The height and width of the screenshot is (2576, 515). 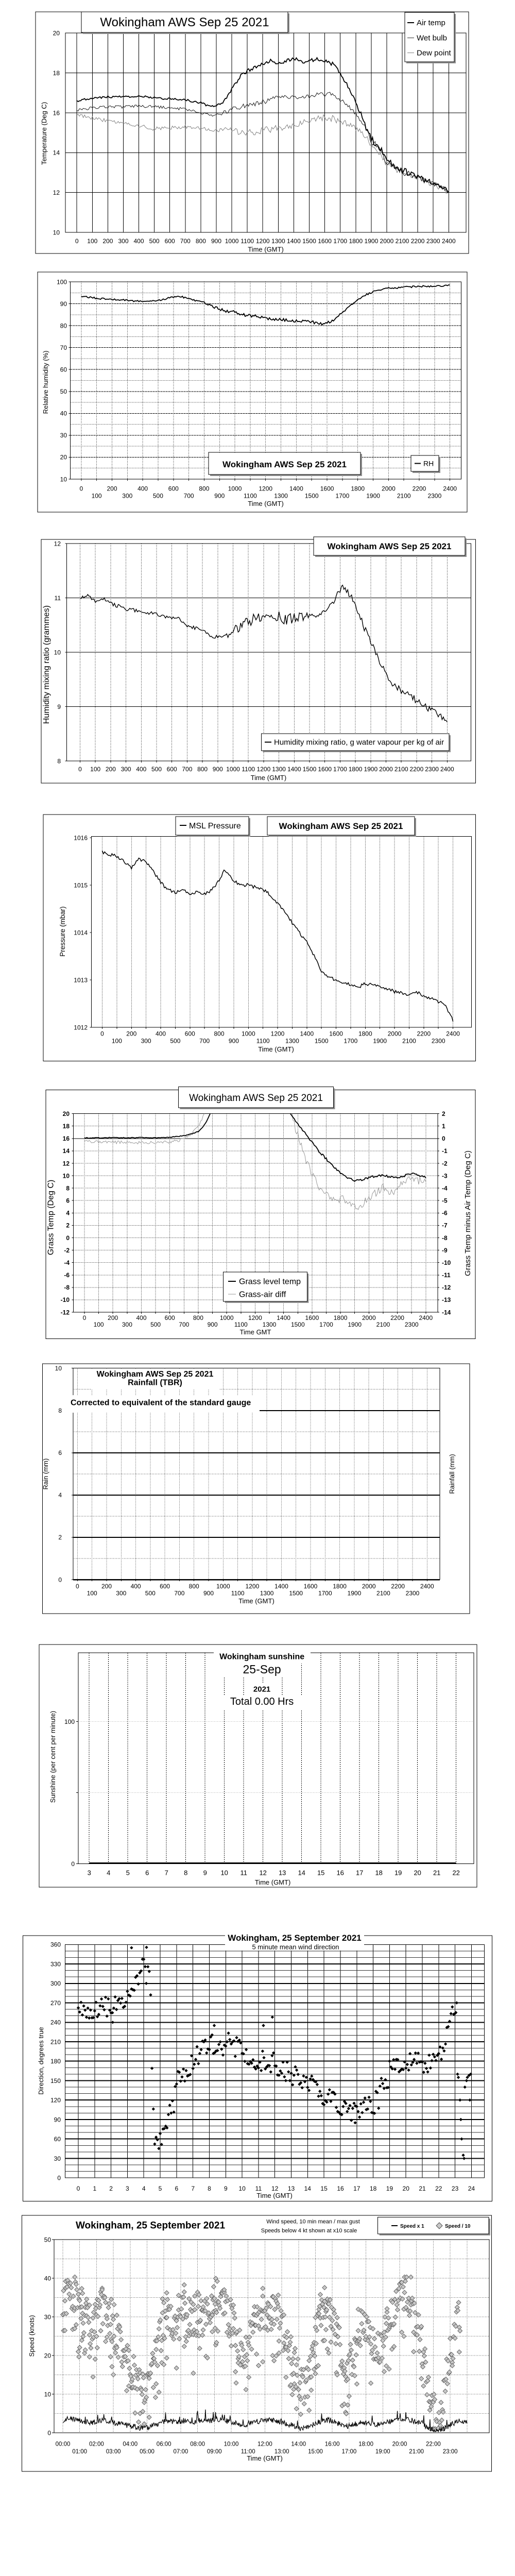 What do you see at coordinates (57, 2158) in the screenshot?
I see `svg-text: 30` at bounding box center [57, 2158].